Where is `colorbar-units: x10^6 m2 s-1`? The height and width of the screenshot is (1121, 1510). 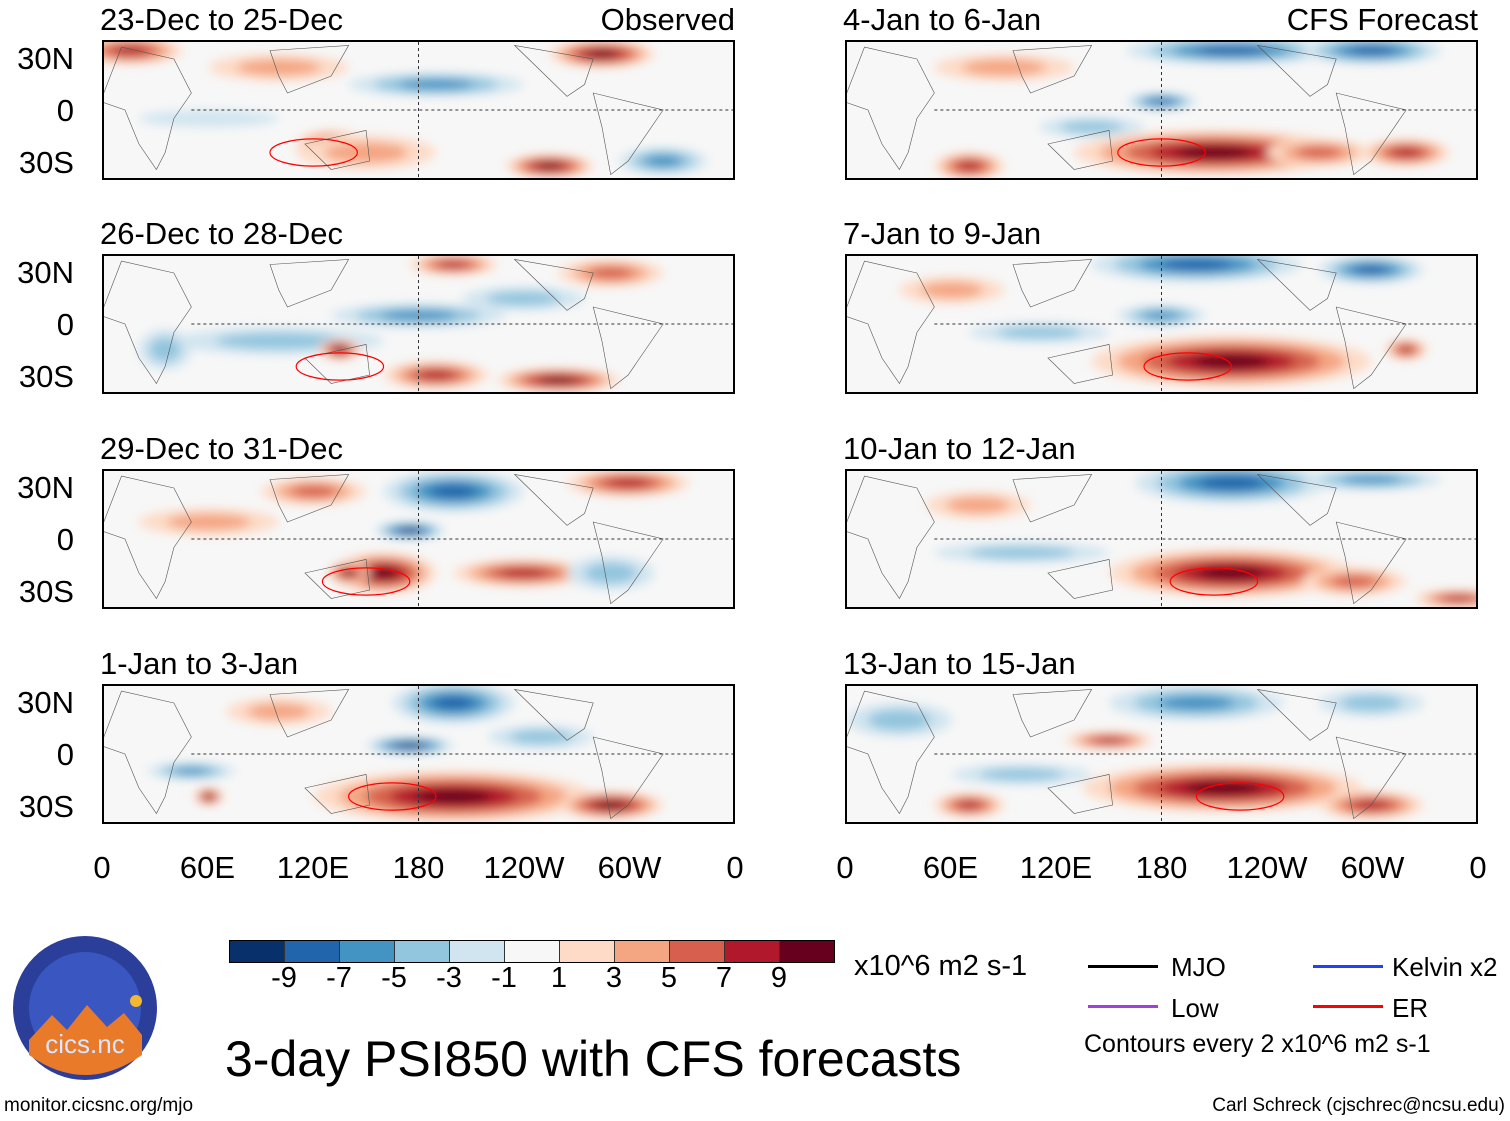
colorbar-units: x10^6 m2 s-1 is located at coordinates (941, 966).